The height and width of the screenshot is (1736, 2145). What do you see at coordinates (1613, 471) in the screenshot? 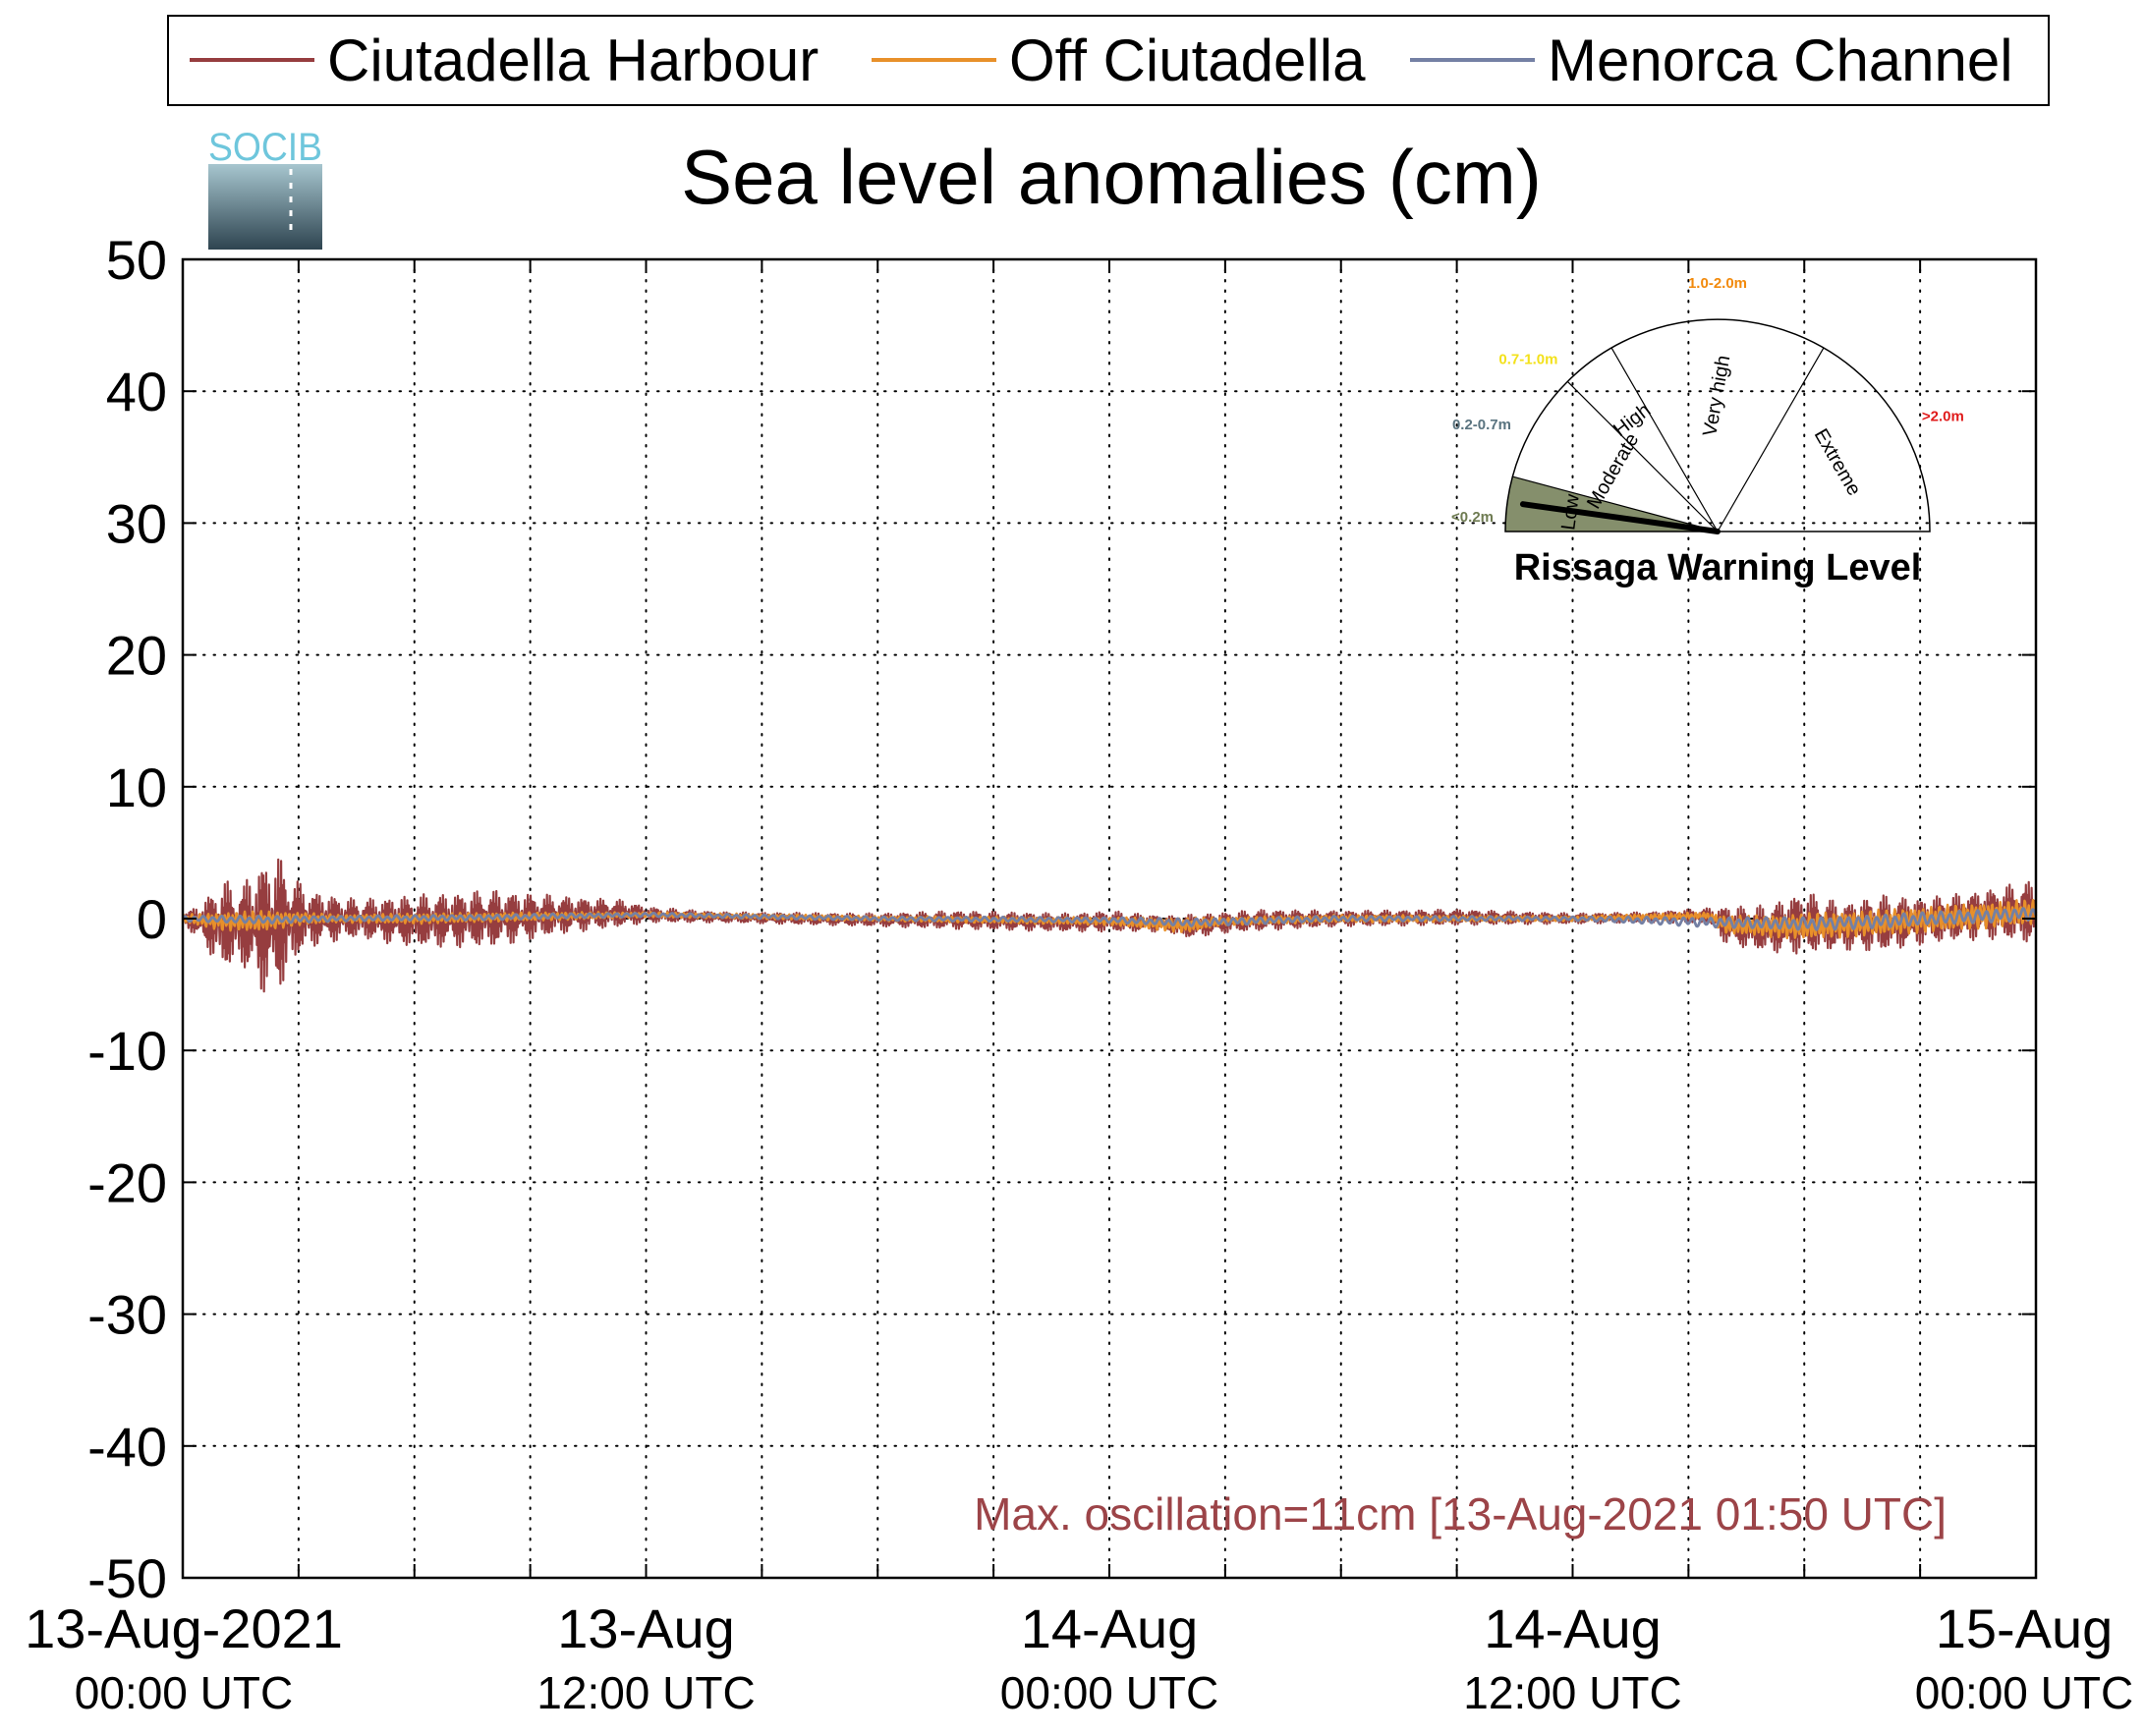
I see `gauge-sector-label: Moderate` at bounding box center [1613, 471].